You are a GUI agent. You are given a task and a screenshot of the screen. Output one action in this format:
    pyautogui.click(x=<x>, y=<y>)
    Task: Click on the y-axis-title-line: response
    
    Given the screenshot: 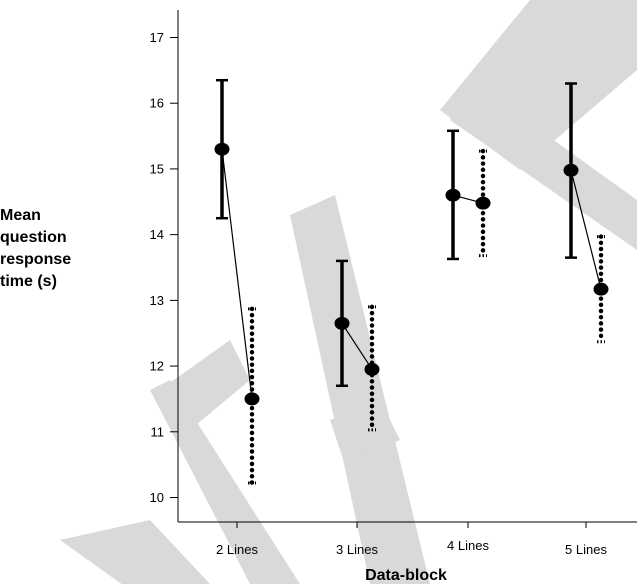 What is the action you would take?
    pyautogui.click(x=35, y=259)
    